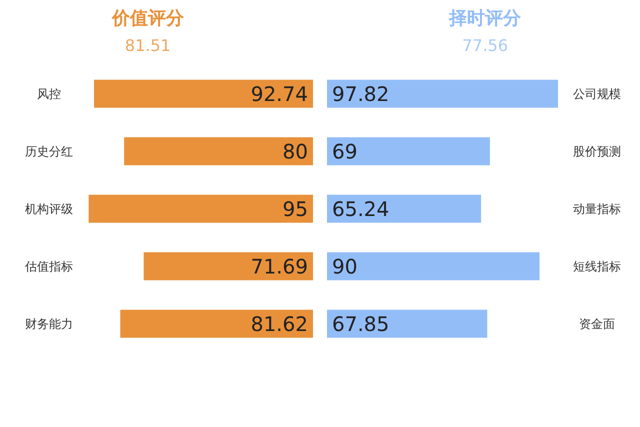  I want to click on data-label: 97.82, so click(361, 94).